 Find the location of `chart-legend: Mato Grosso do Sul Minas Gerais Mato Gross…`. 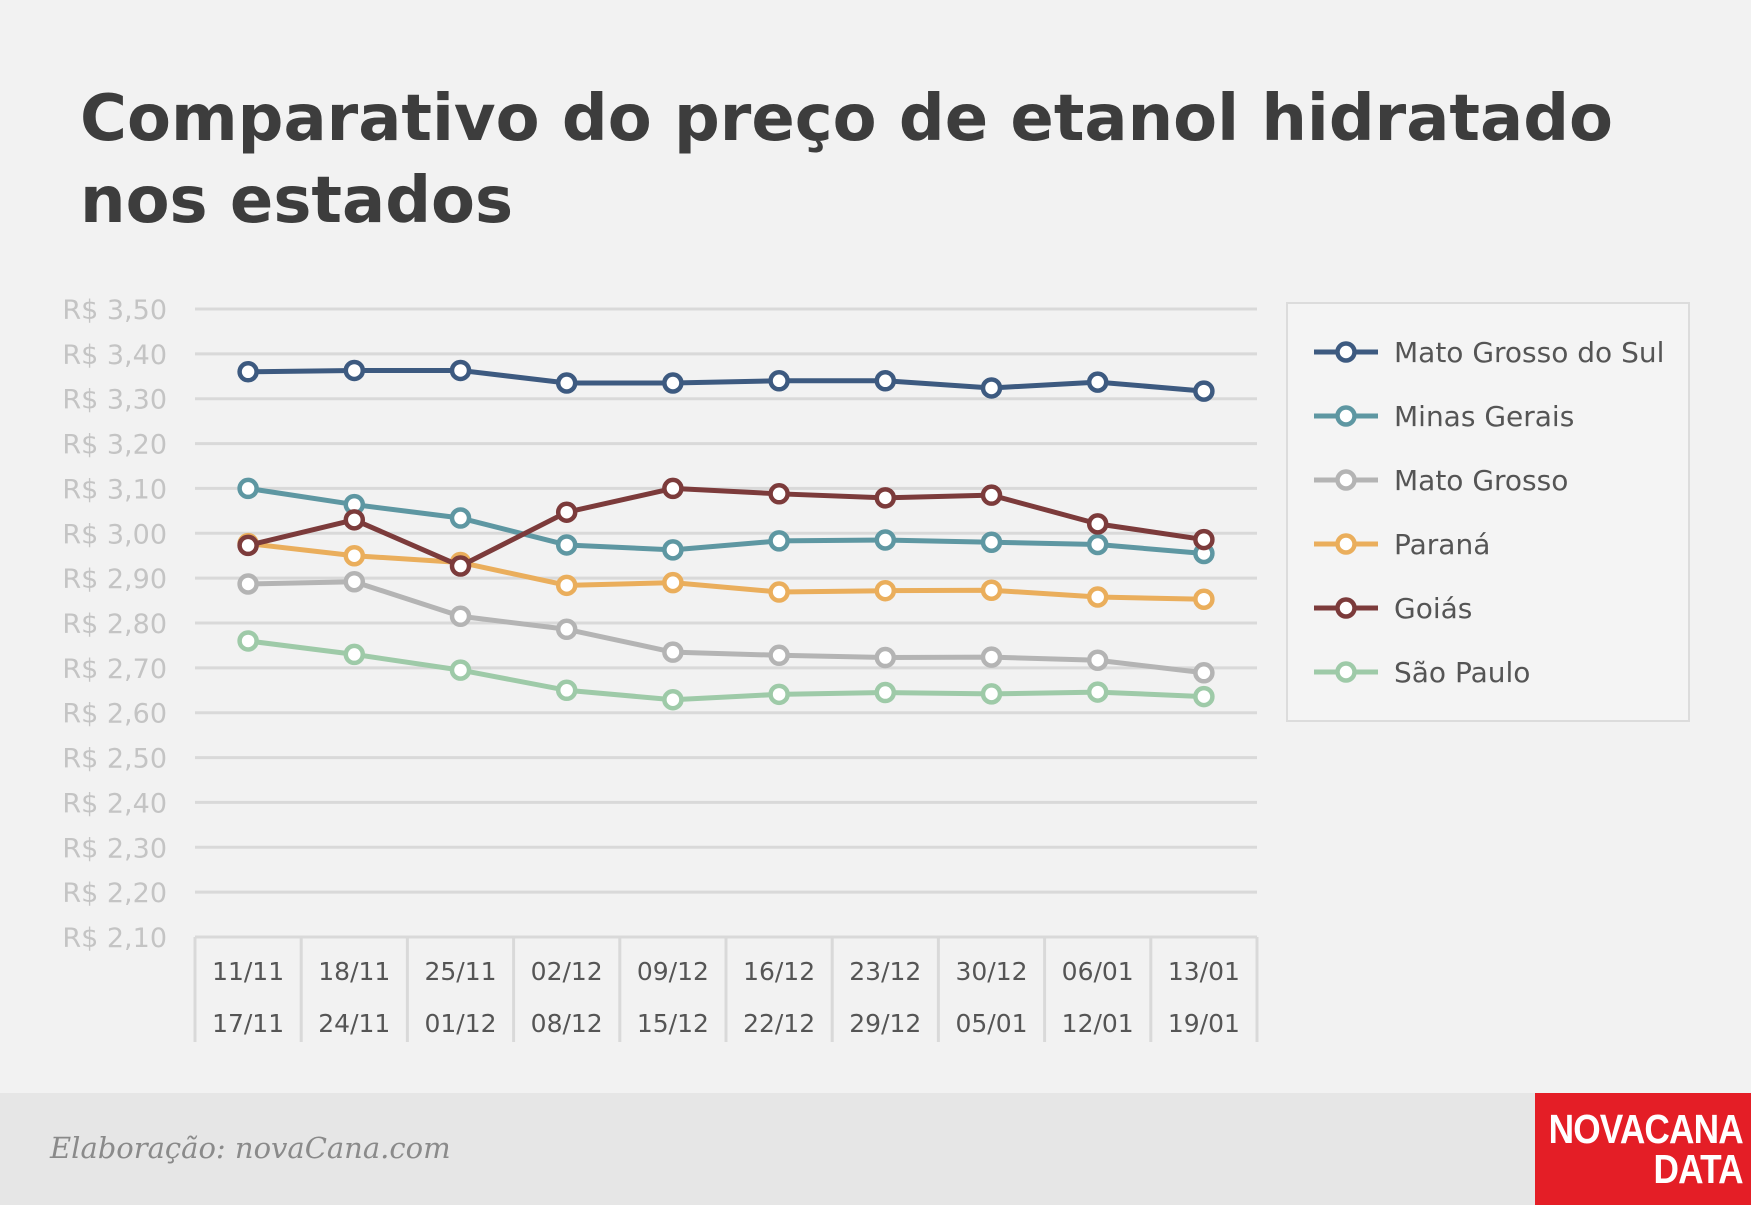

chart-legend: Mato Grosso do Sul Minas Gerais Mato Gross… is located at coordinates (1488, 512).